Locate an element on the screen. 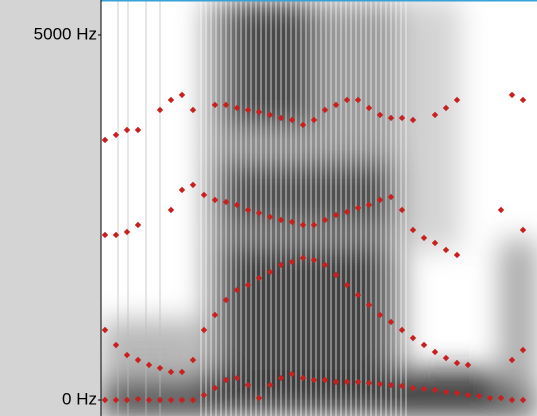  y-tick-label: 0 Hz is located at coordinates (79, 398).